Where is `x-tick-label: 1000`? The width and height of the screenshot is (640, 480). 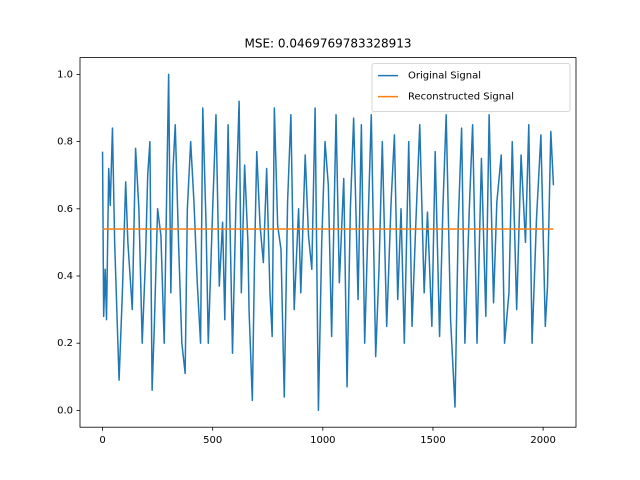 x-tick-label: 1000 is located at coordinates (322, 440).